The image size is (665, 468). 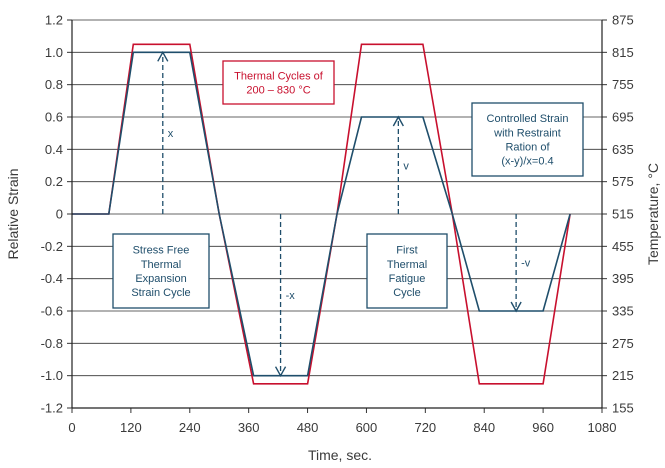 What do you see at coordinates (52, 343) in the screenshot?
I see `y-tick-label: -0.8` at bounding box center [52, 343].